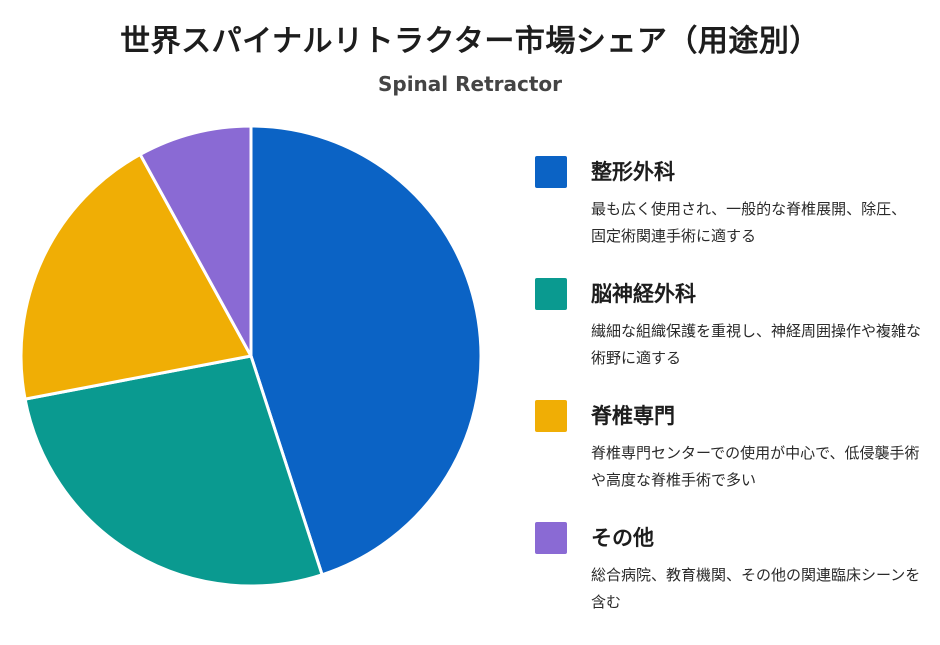 This screenshot has width=940, height=645. What do you see at coordinates (756, 588) in the screenshot?
I see `legend-description: 総合病院、教育機関、その他の関連臨床シーンを含む` at bounding box center [756, 588].